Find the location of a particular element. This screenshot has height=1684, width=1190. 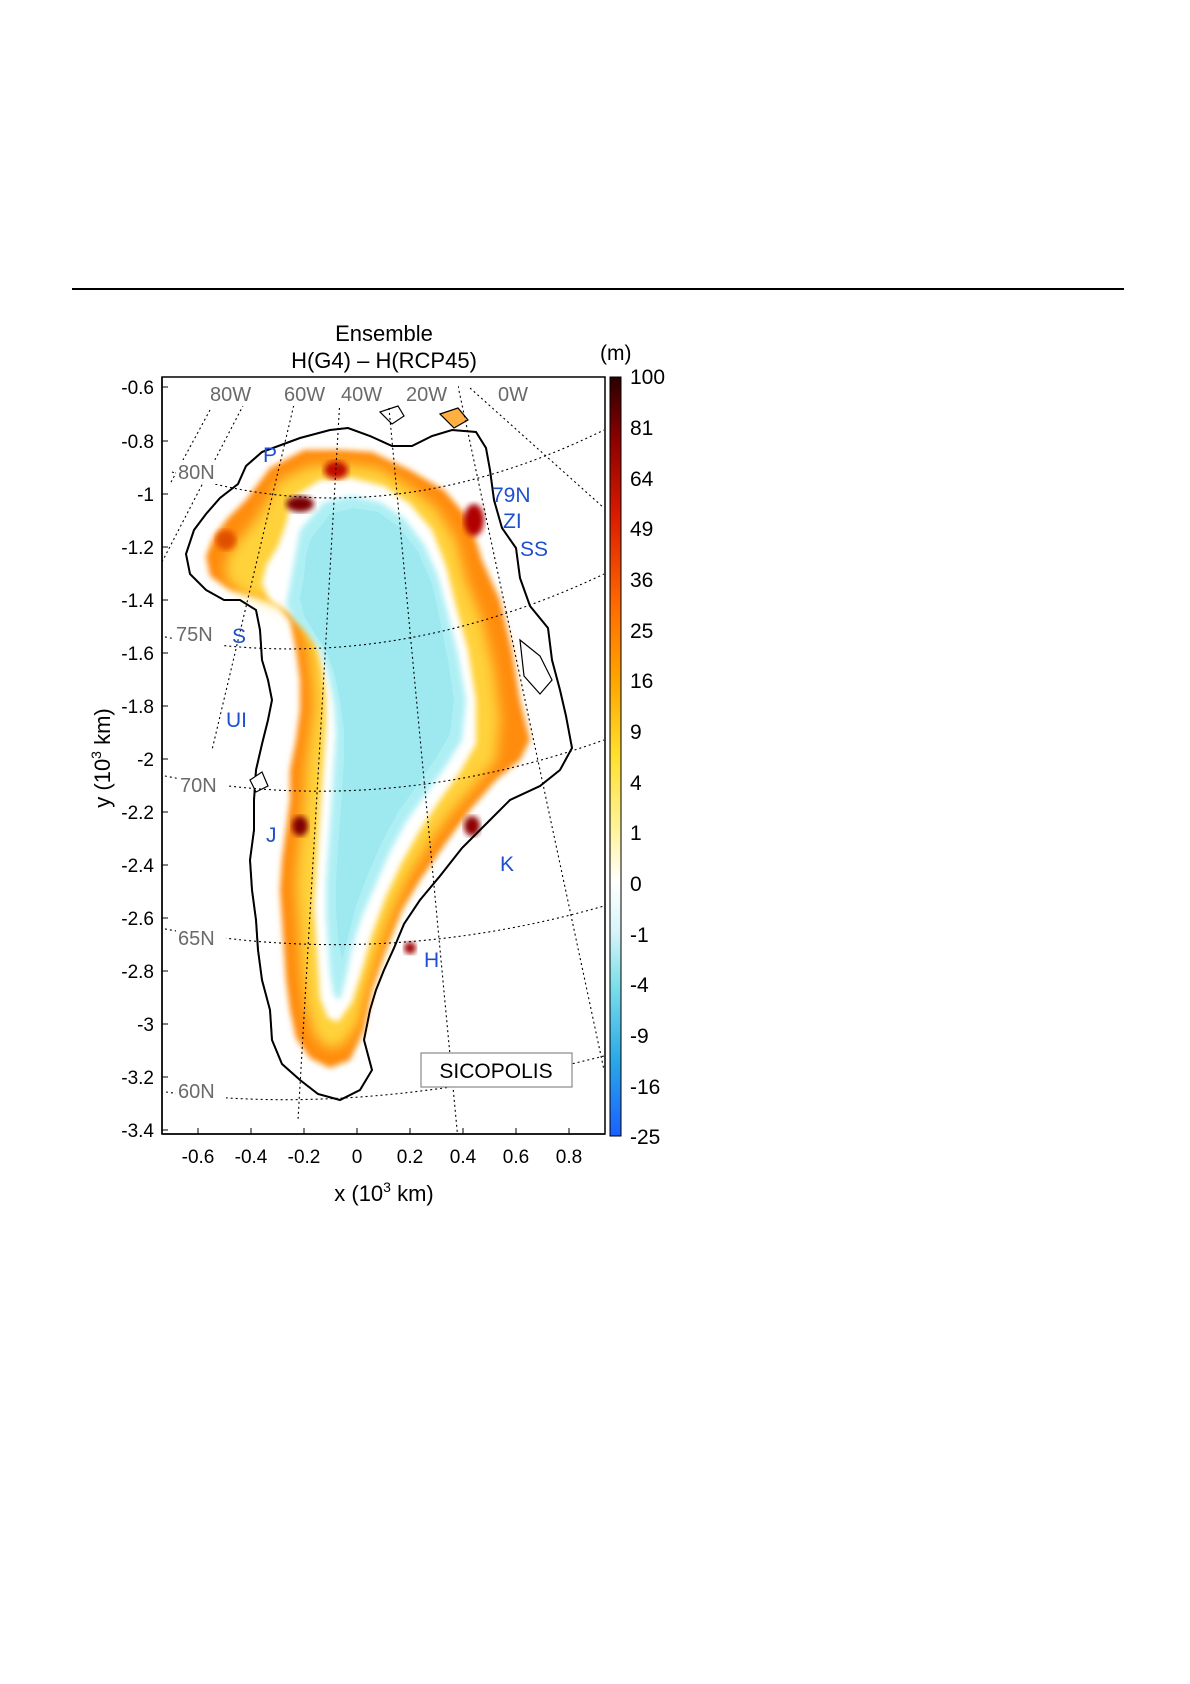

colorbar-tick-label: 49 is located at coordinates (641, 529).